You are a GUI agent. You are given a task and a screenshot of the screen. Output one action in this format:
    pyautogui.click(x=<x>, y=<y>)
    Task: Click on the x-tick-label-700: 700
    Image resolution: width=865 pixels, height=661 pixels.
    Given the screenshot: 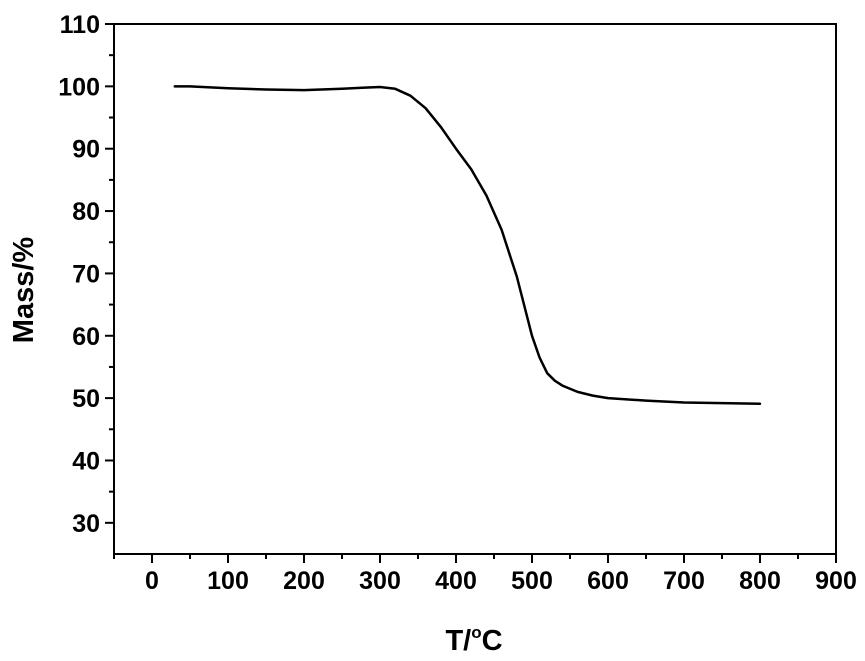 What is the action you would take?
    pyautogui.click(x=684, y=581)
    